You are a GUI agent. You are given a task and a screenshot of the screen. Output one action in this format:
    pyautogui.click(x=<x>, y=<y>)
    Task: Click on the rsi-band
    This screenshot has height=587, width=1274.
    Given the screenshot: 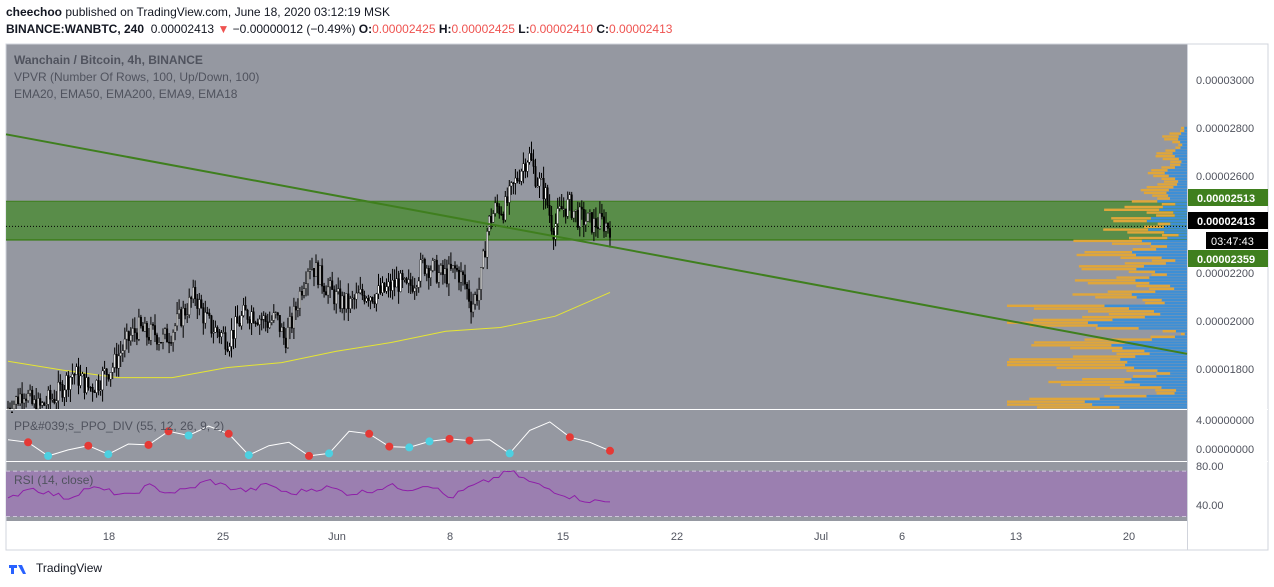 What is the action you would take?
    pyautogui.click(x=596, y=494)
    